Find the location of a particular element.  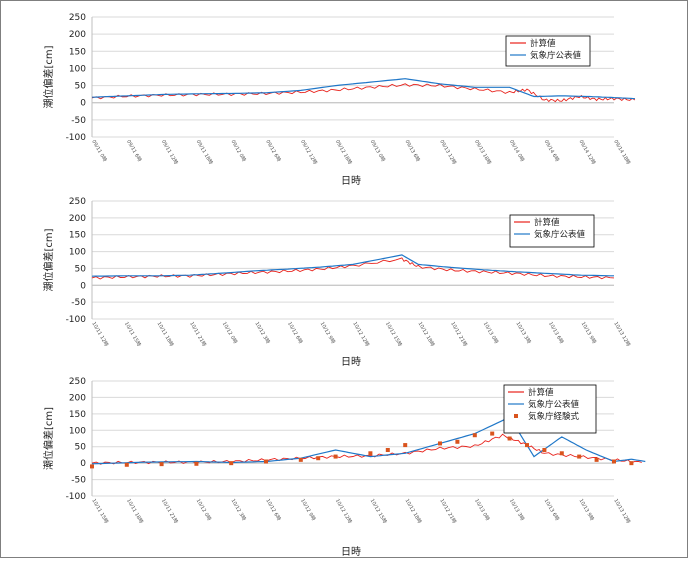

x-tick-label: 09/11 18時 is located at coordinates (204, 152).